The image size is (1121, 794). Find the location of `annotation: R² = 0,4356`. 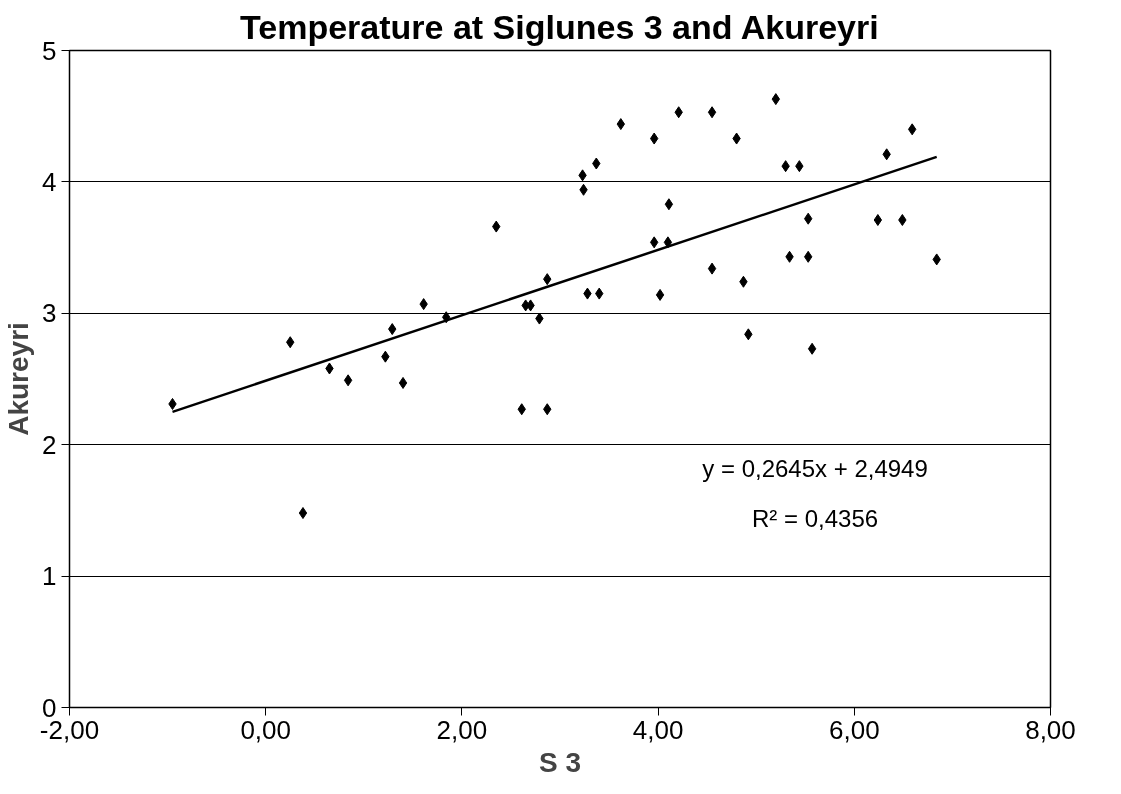

annotation: R² = 0,4356 is located at coordinates (815, 519).